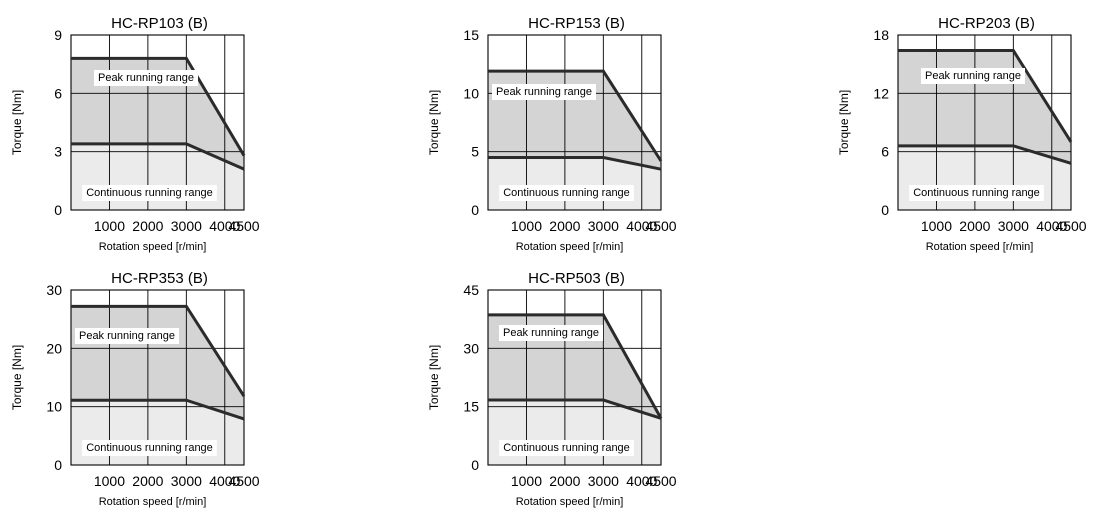  Describe the element at coordinates (881, 35) in the screenshot. I see `y-tick-label: 18` at that location.